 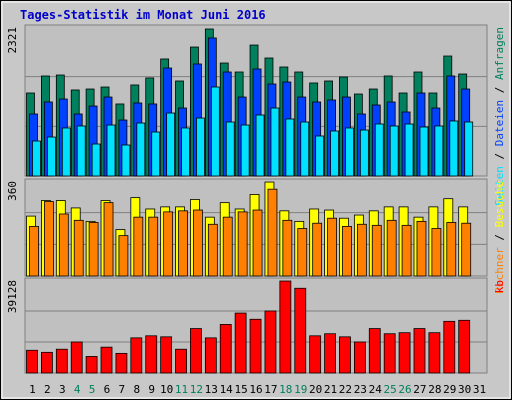 I want to click on legend: kb, so click(x=499, y=286).